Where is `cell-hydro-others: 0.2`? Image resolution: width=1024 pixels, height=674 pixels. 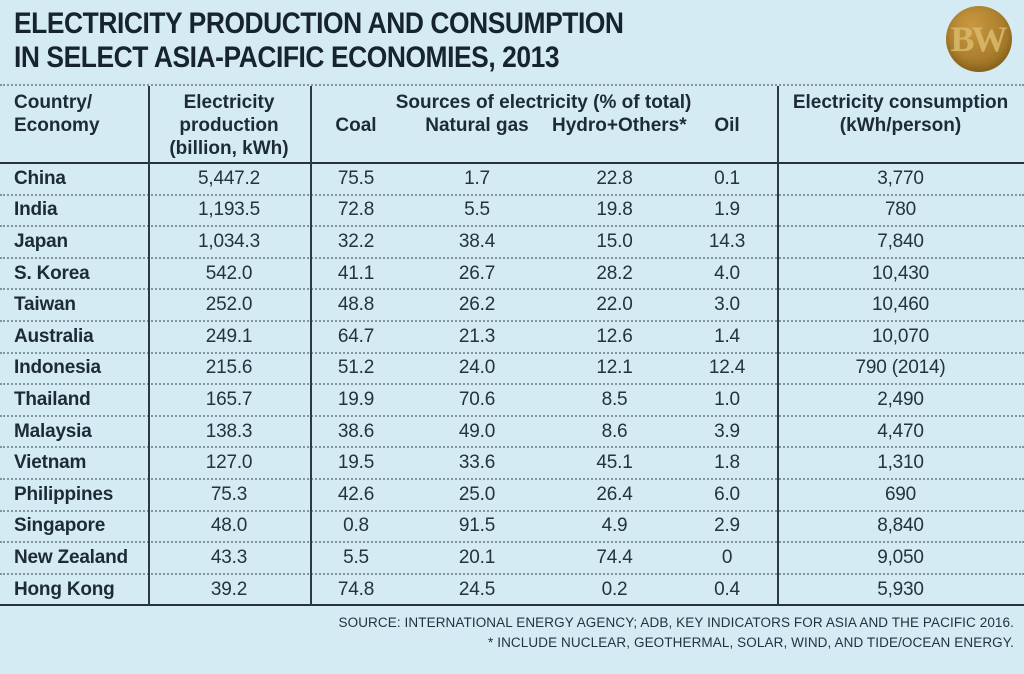
cell-hydro-others: 0.2 is located at coordinates (614, 589).